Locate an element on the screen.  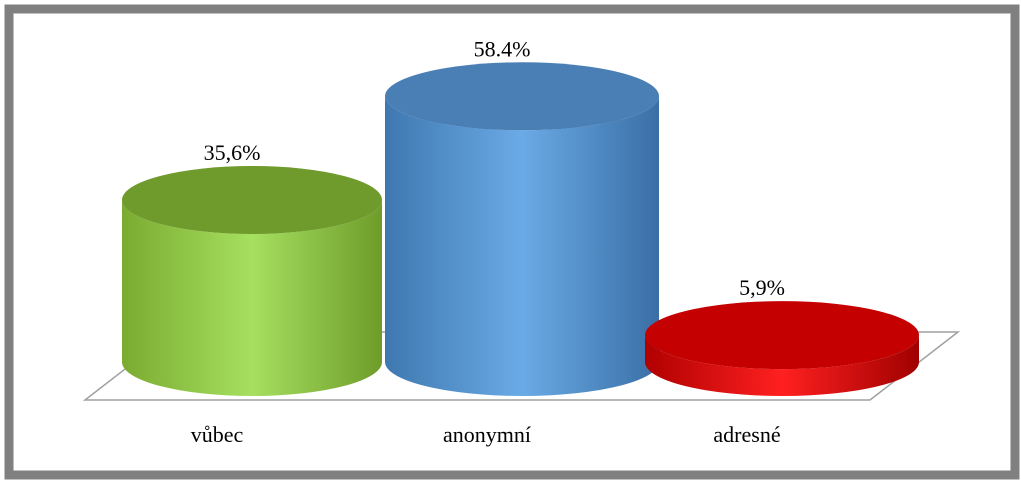
value-label: 58.4% is located at coordinates (502, 48).